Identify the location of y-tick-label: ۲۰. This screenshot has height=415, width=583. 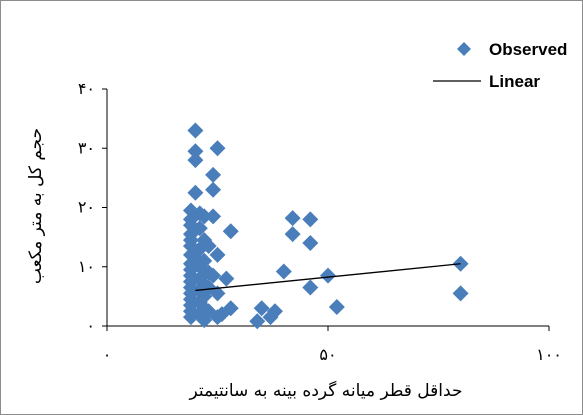
(86, 207).